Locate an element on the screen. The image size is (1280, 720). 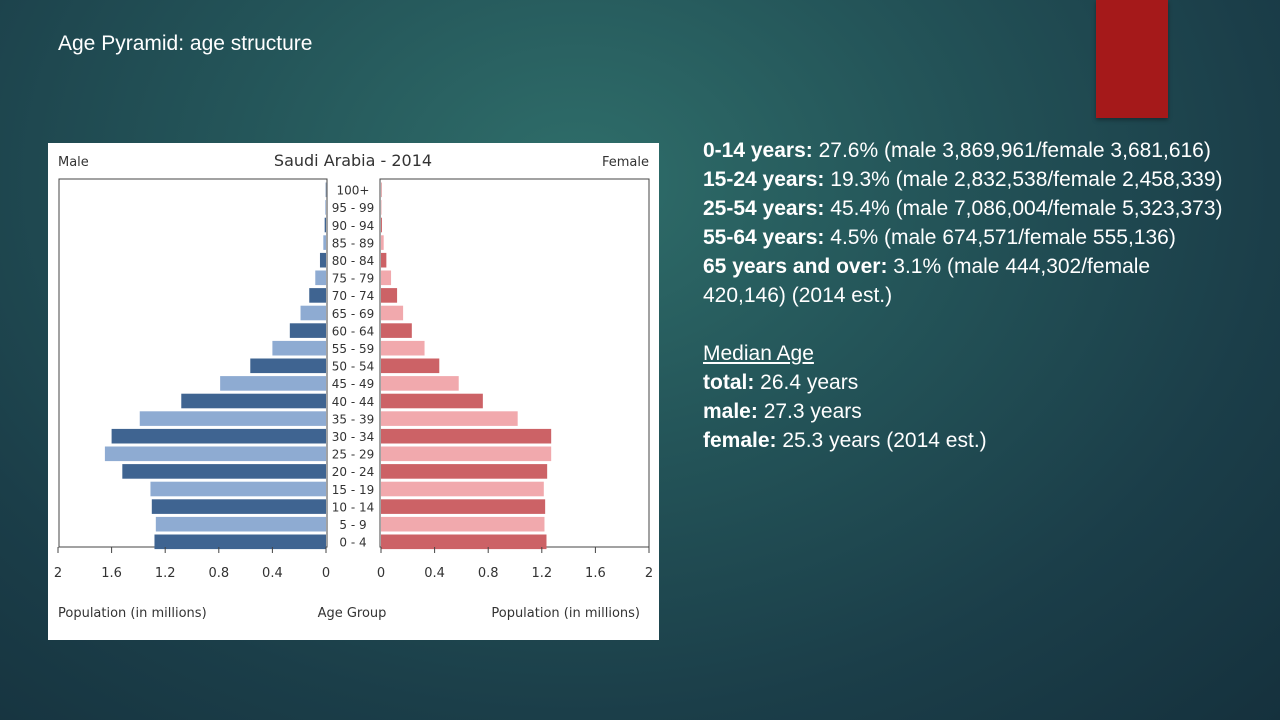
x-axis-label-center: Age Group is located at coordinates (352, 613).